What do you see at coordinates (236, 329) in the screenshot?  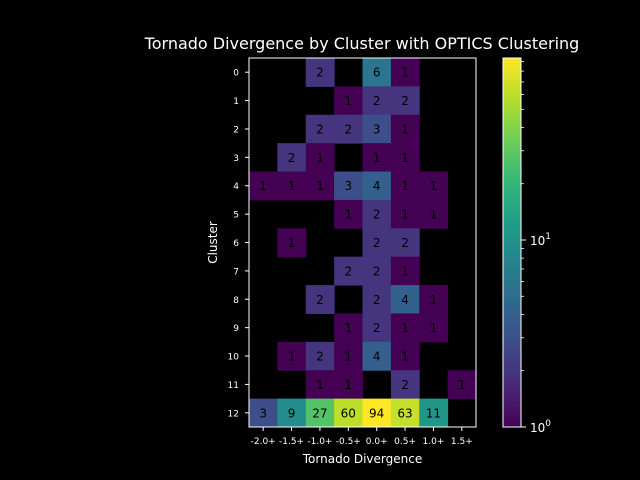 I see `y-tick-label: 9` at bounding box center [236, 329].